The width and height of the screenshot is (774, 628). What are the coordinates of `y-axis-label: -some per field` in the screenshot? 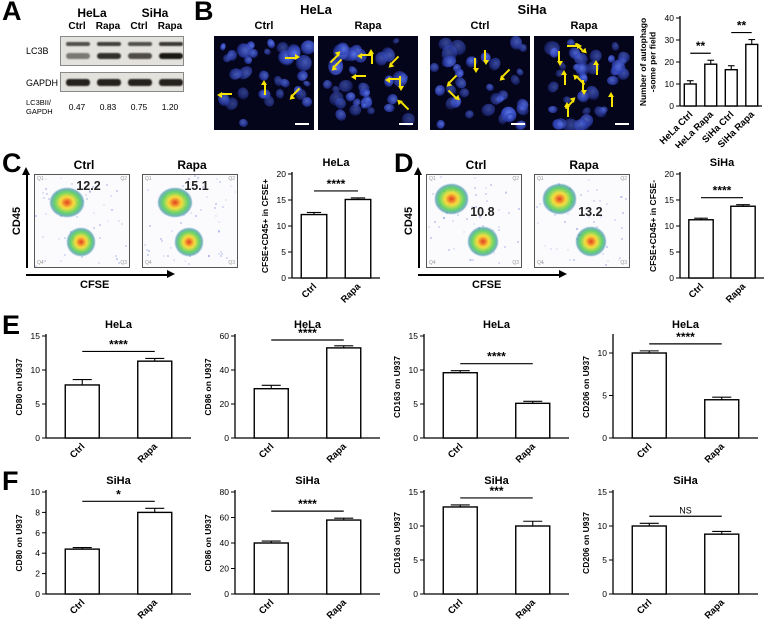 It's located at (653, 62).